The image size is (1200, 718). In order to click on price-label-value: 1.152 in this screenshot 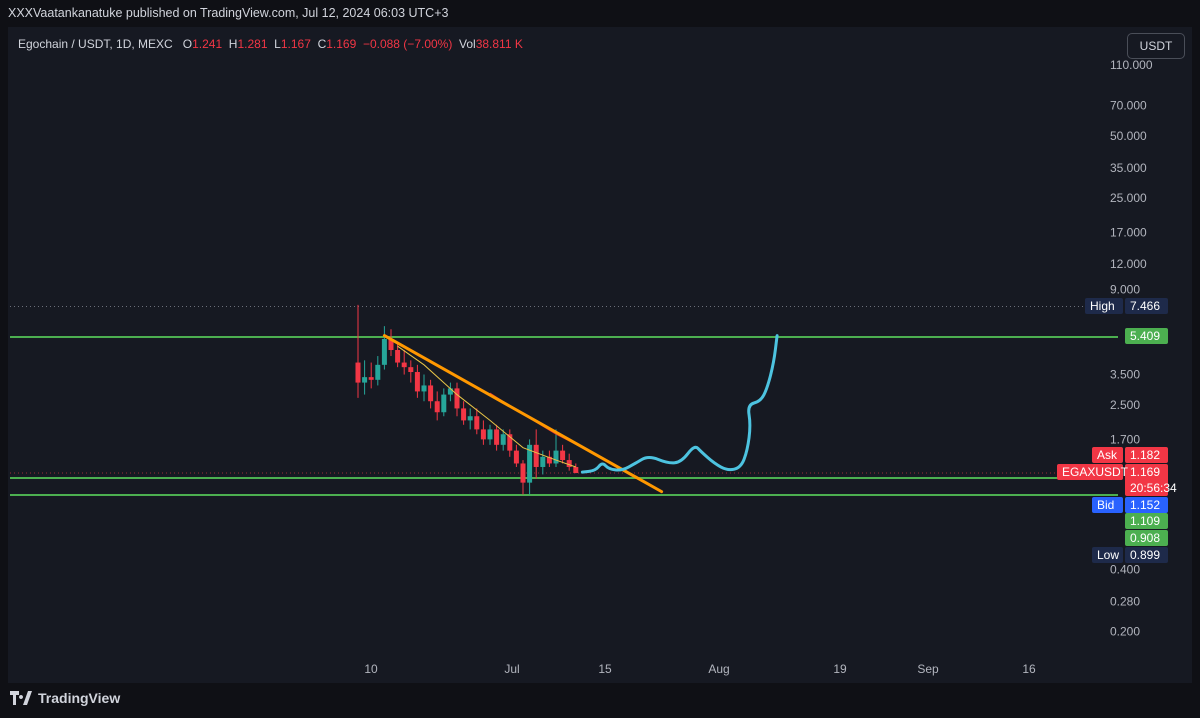, I will do `click(1145, 505)`.